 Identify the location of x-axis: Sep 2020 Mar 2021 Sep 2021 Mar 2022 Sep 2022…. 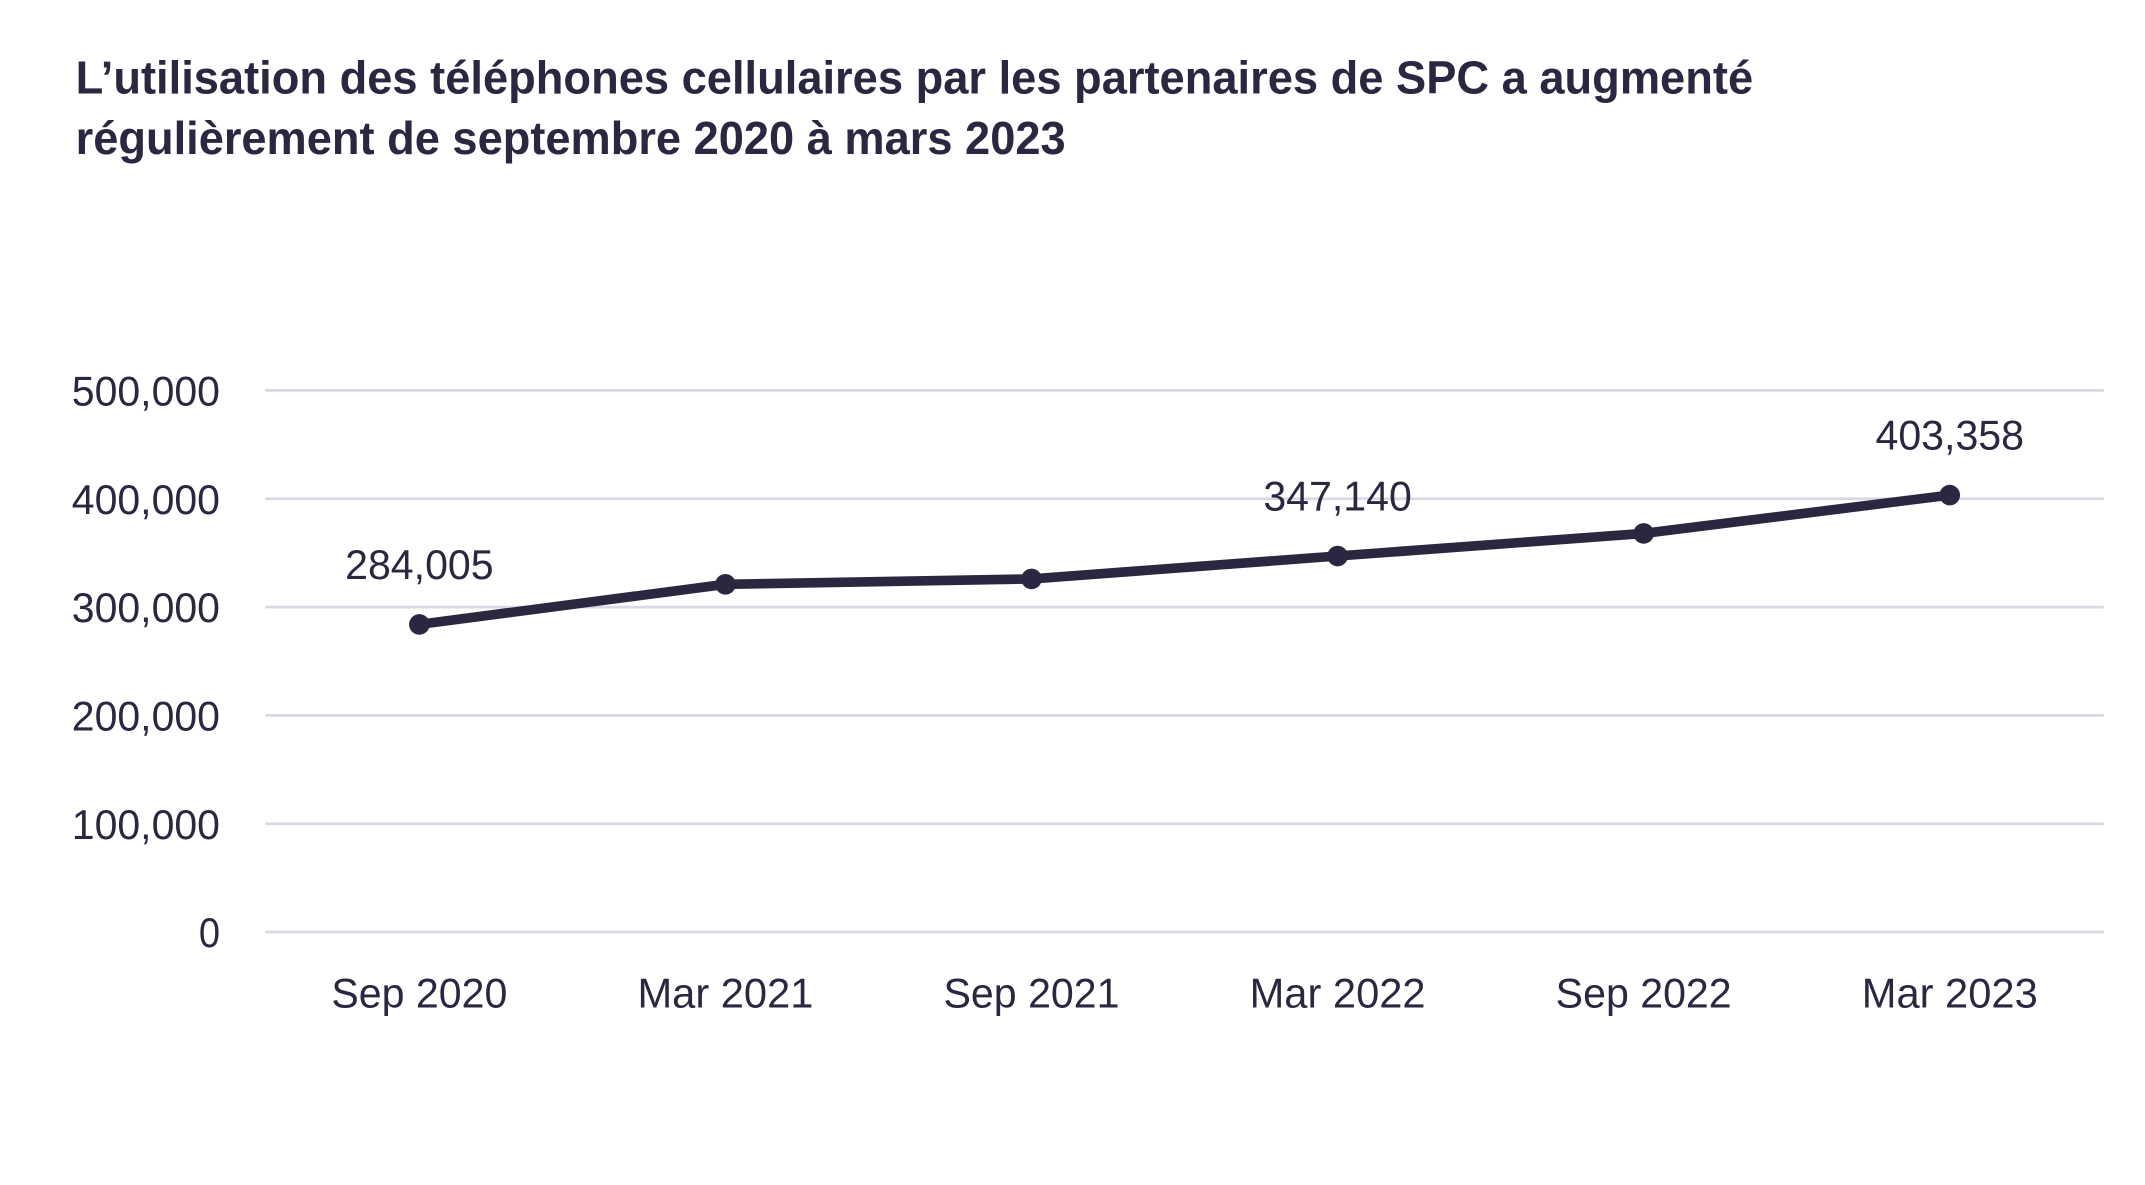
(1184, 994).